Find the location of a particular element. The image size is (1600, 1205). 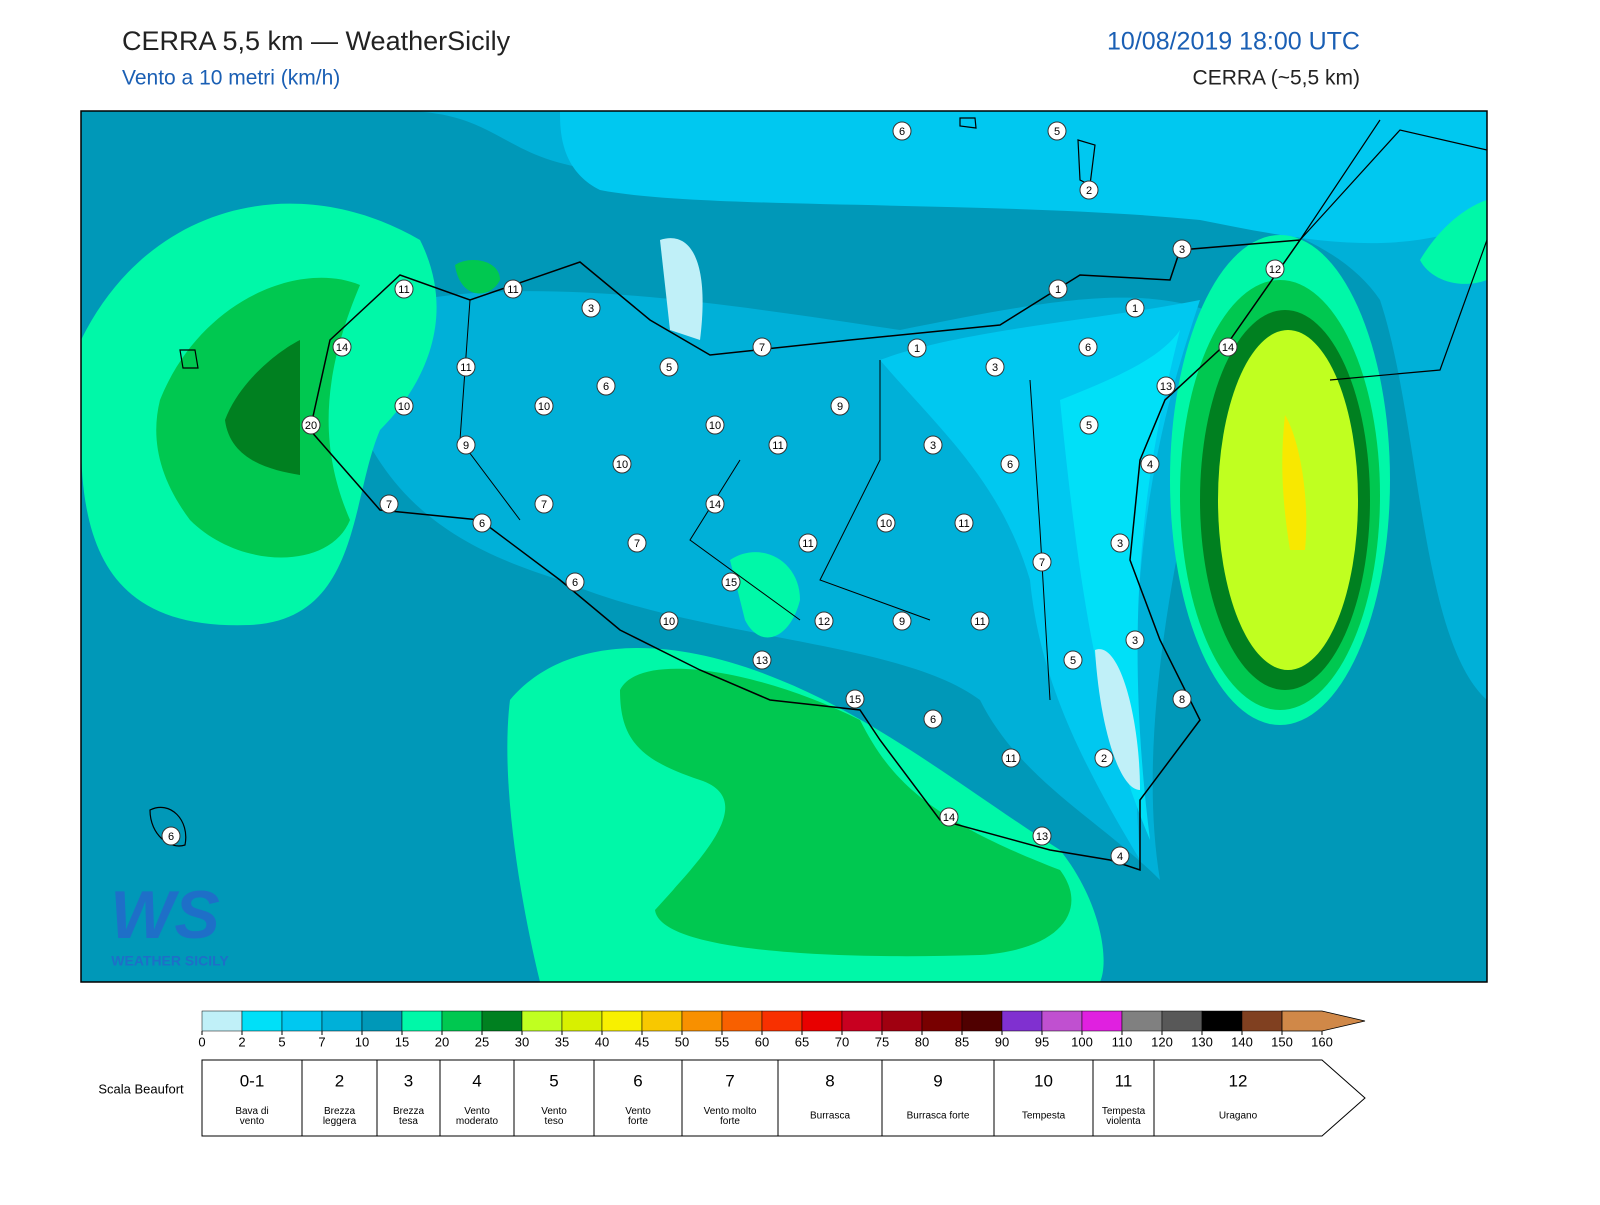

beaufort-name: Burrasca forte is located at coordinates (938, 1116).